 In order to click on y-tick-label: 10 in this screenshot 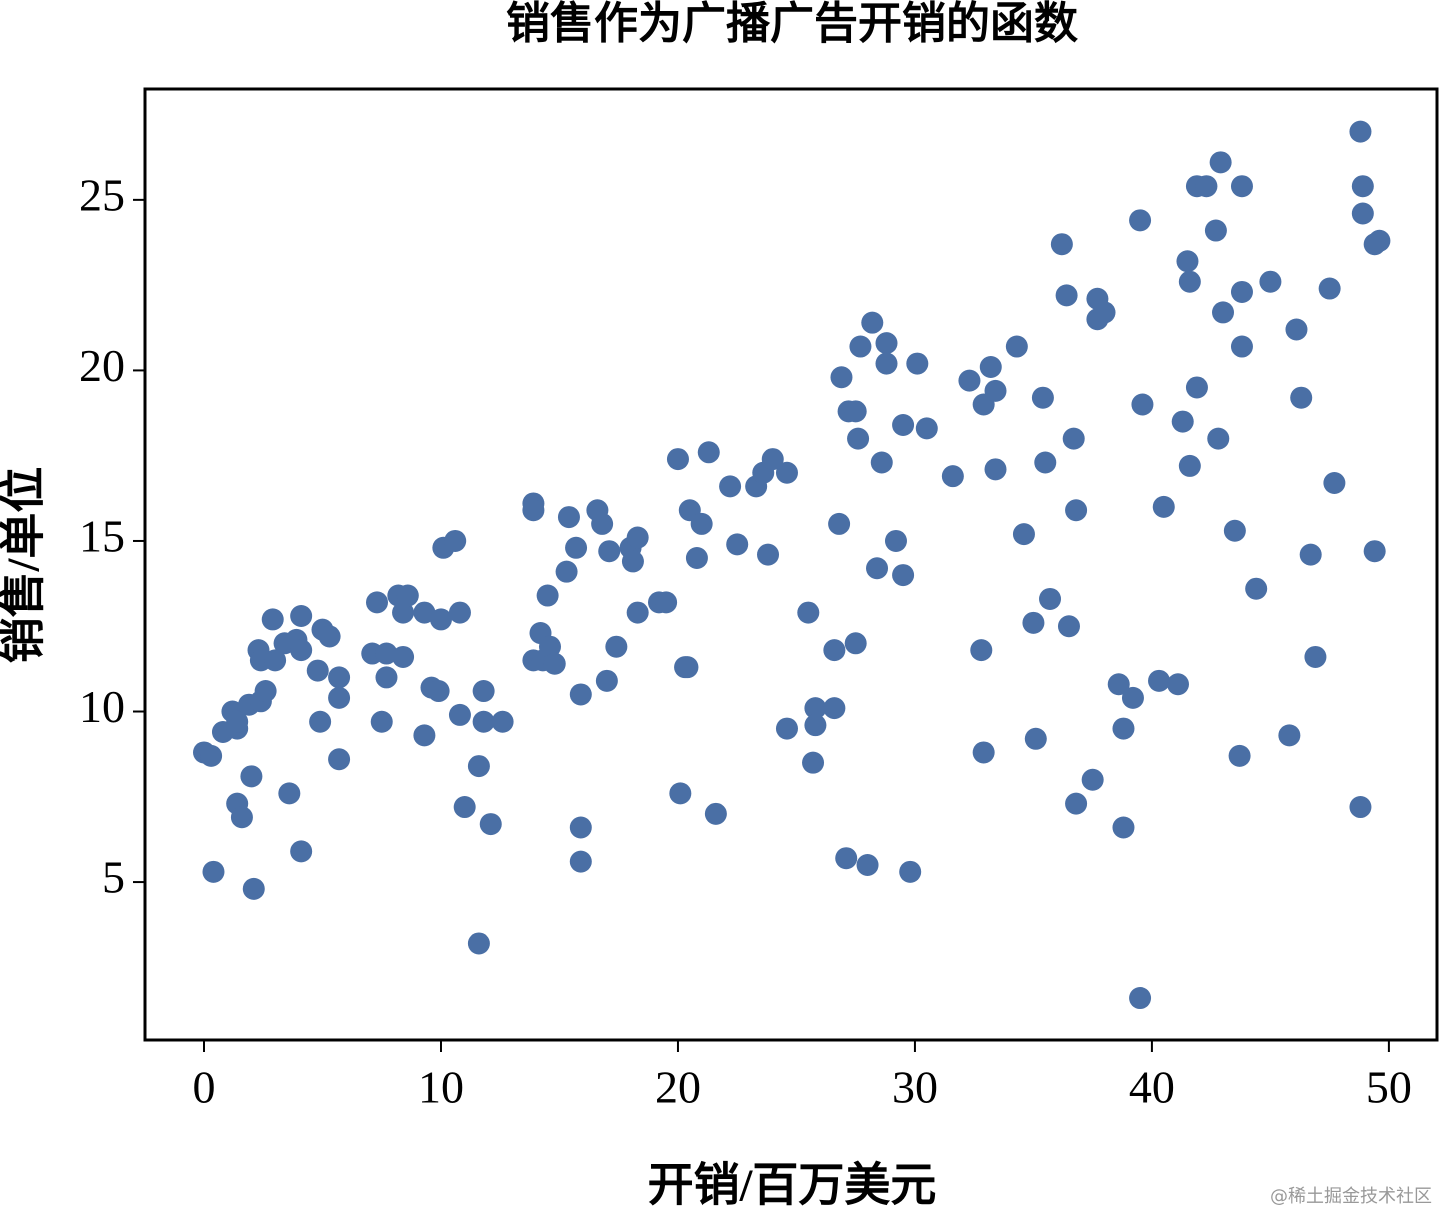, I will do `click(102, 706)`.